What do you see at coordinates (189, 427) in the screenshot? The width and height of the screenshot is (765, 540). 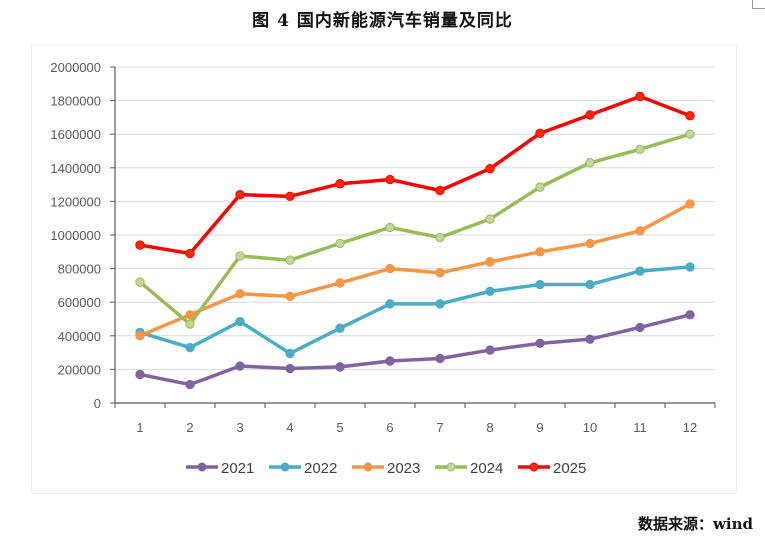 I see `x-tick-label: 2` at bounding box center [189, 427].